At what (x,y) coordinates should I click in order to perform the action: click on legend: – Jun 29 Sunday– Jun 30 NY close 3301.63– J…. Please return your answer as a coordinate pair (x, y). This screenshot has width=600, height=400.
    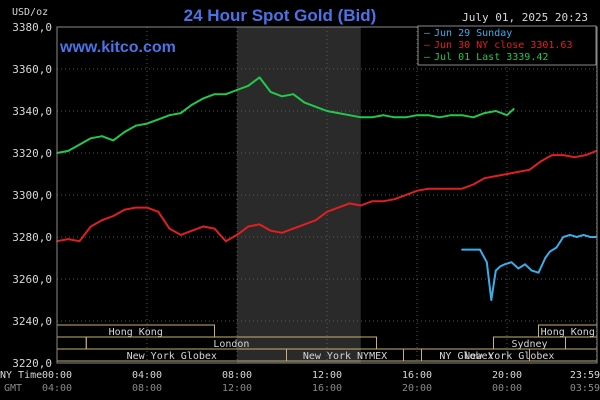
    Looking at the image, I should click on (507, 45).